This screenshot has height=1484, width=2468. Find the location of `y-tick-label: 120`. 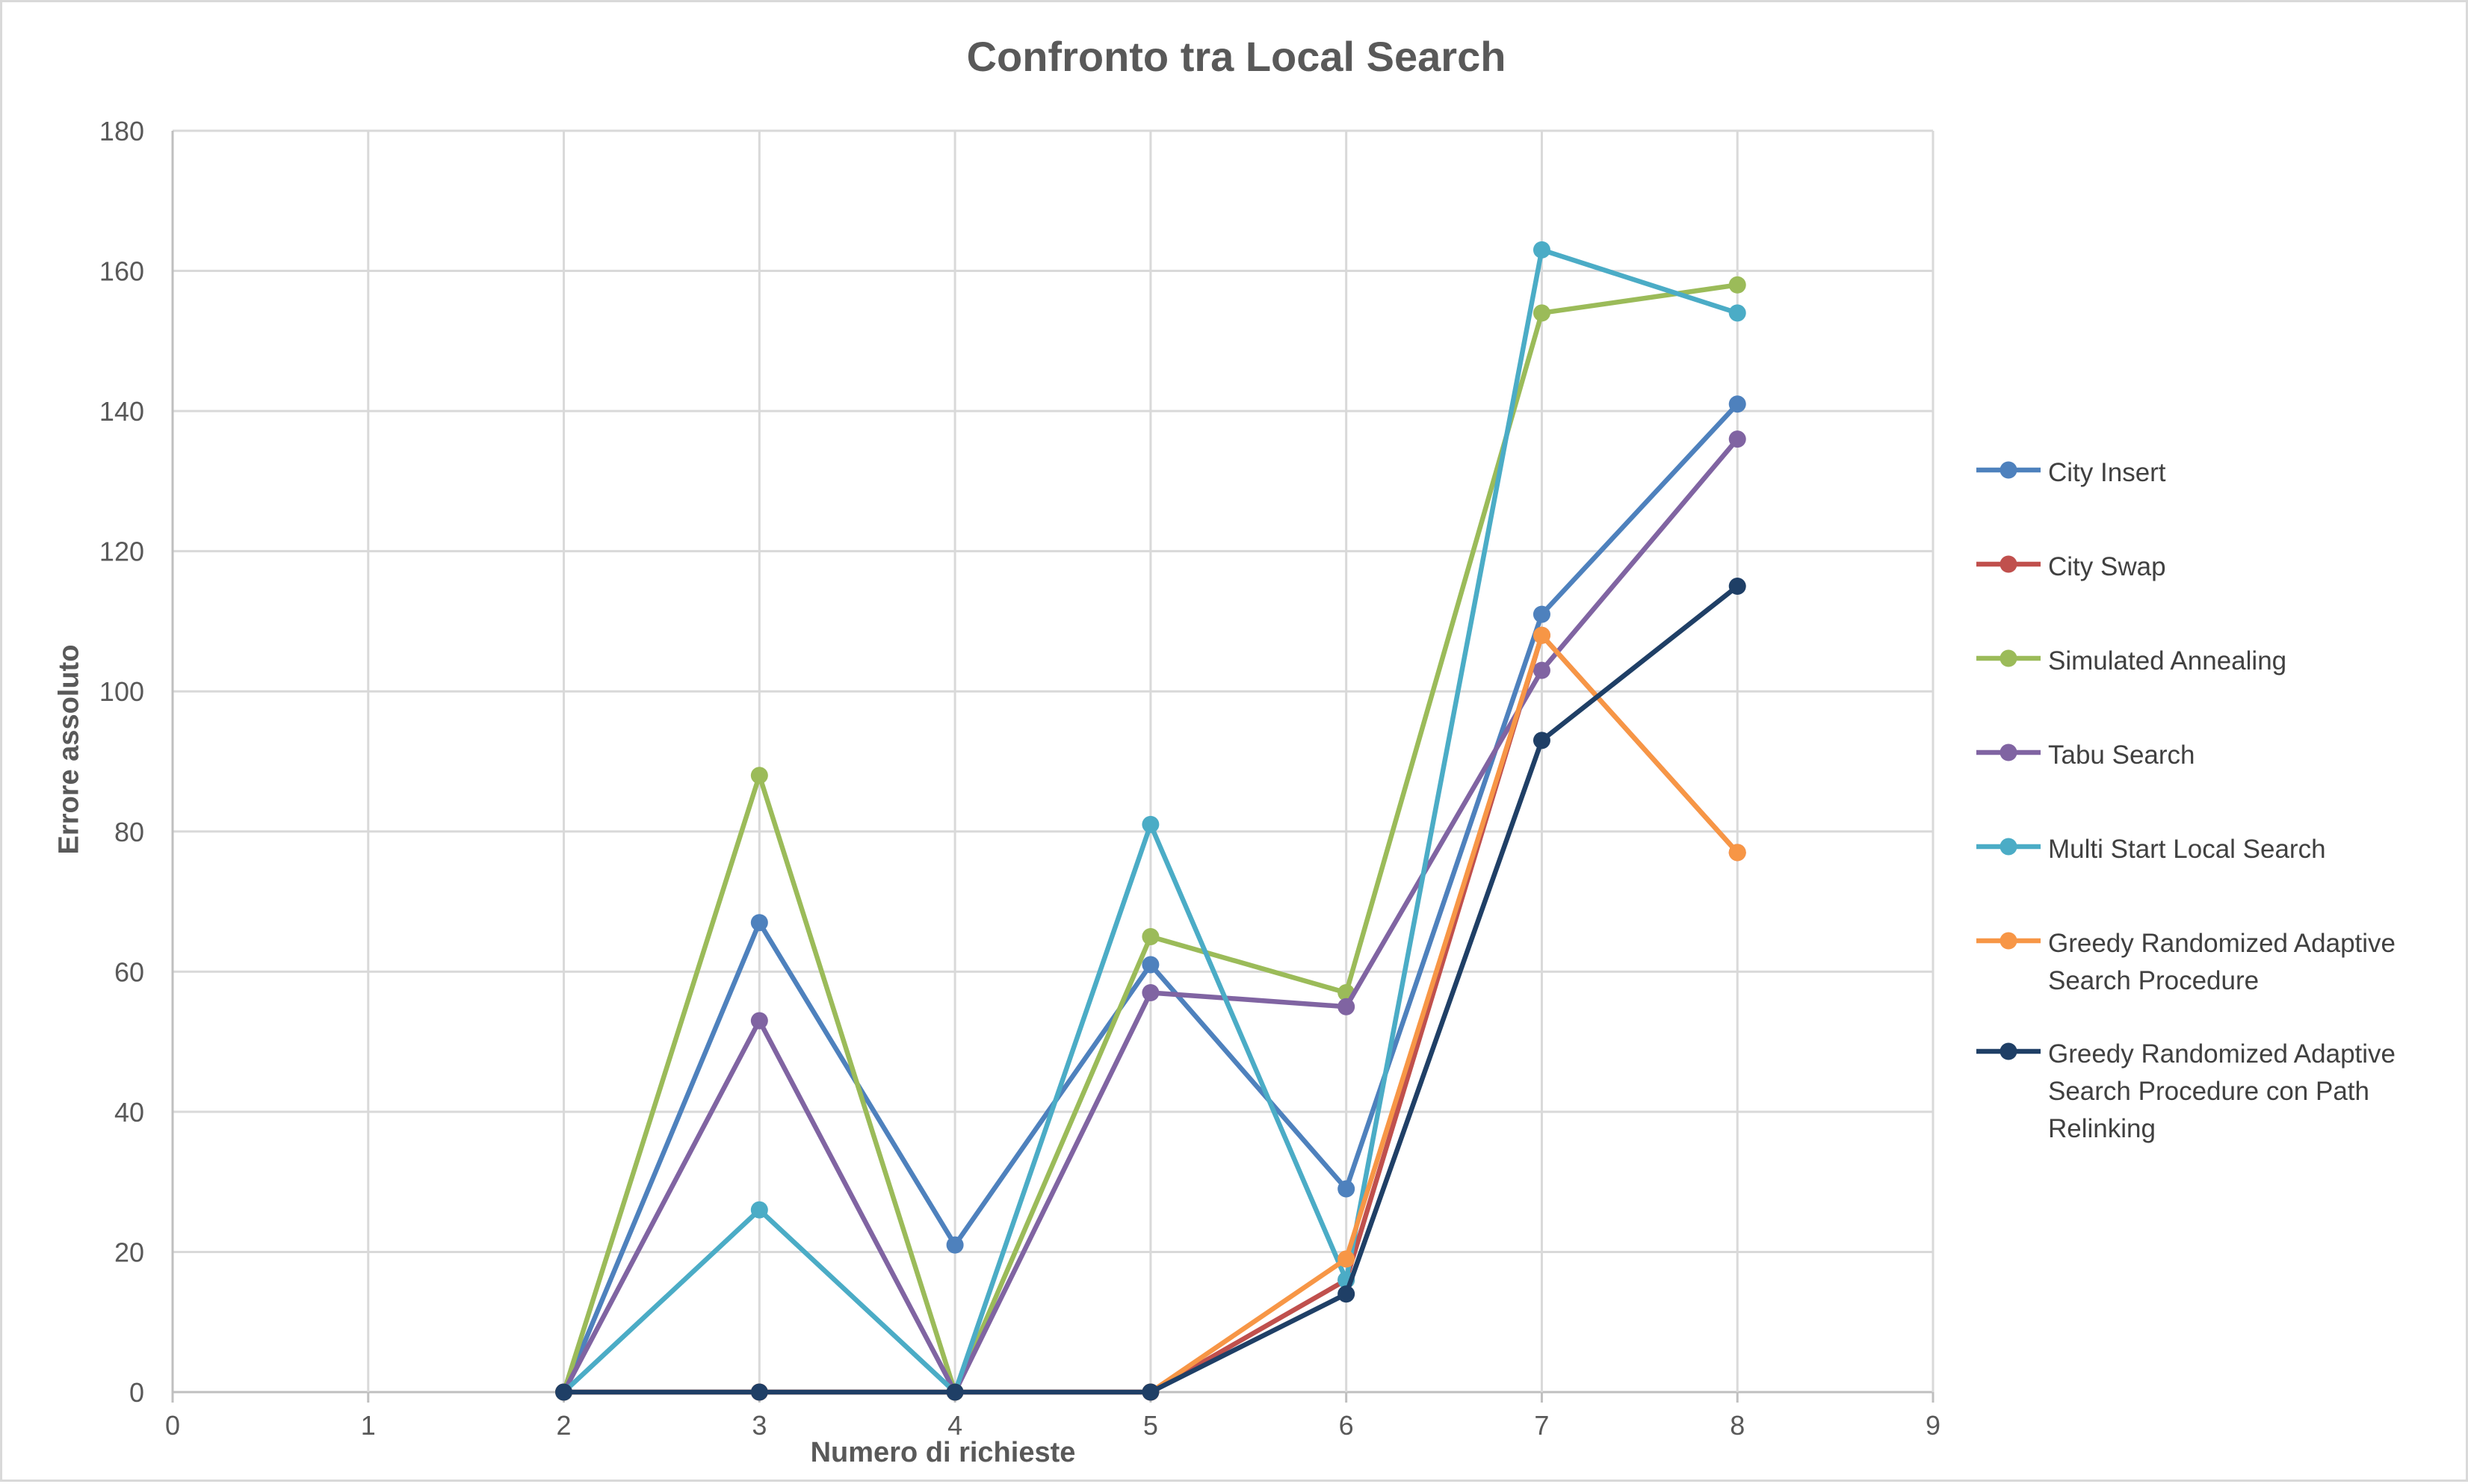

y-tick-label: 120 is located at coordinates (121, 552).